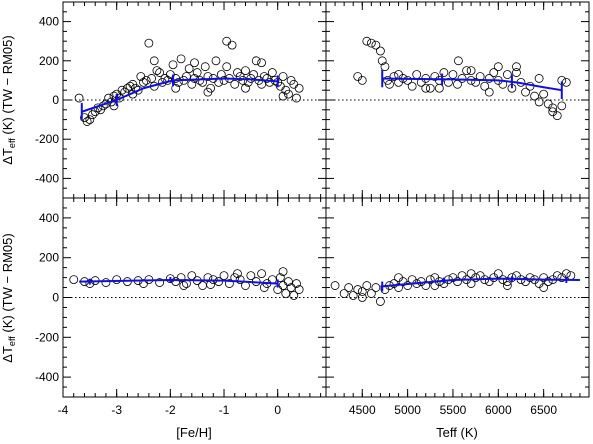 This screenshot has height=444, width=593. What do you see at coordinates (543, 410) in the screenshot?
I see `x-tick-label: 6500` at bounding box center [543, 410].